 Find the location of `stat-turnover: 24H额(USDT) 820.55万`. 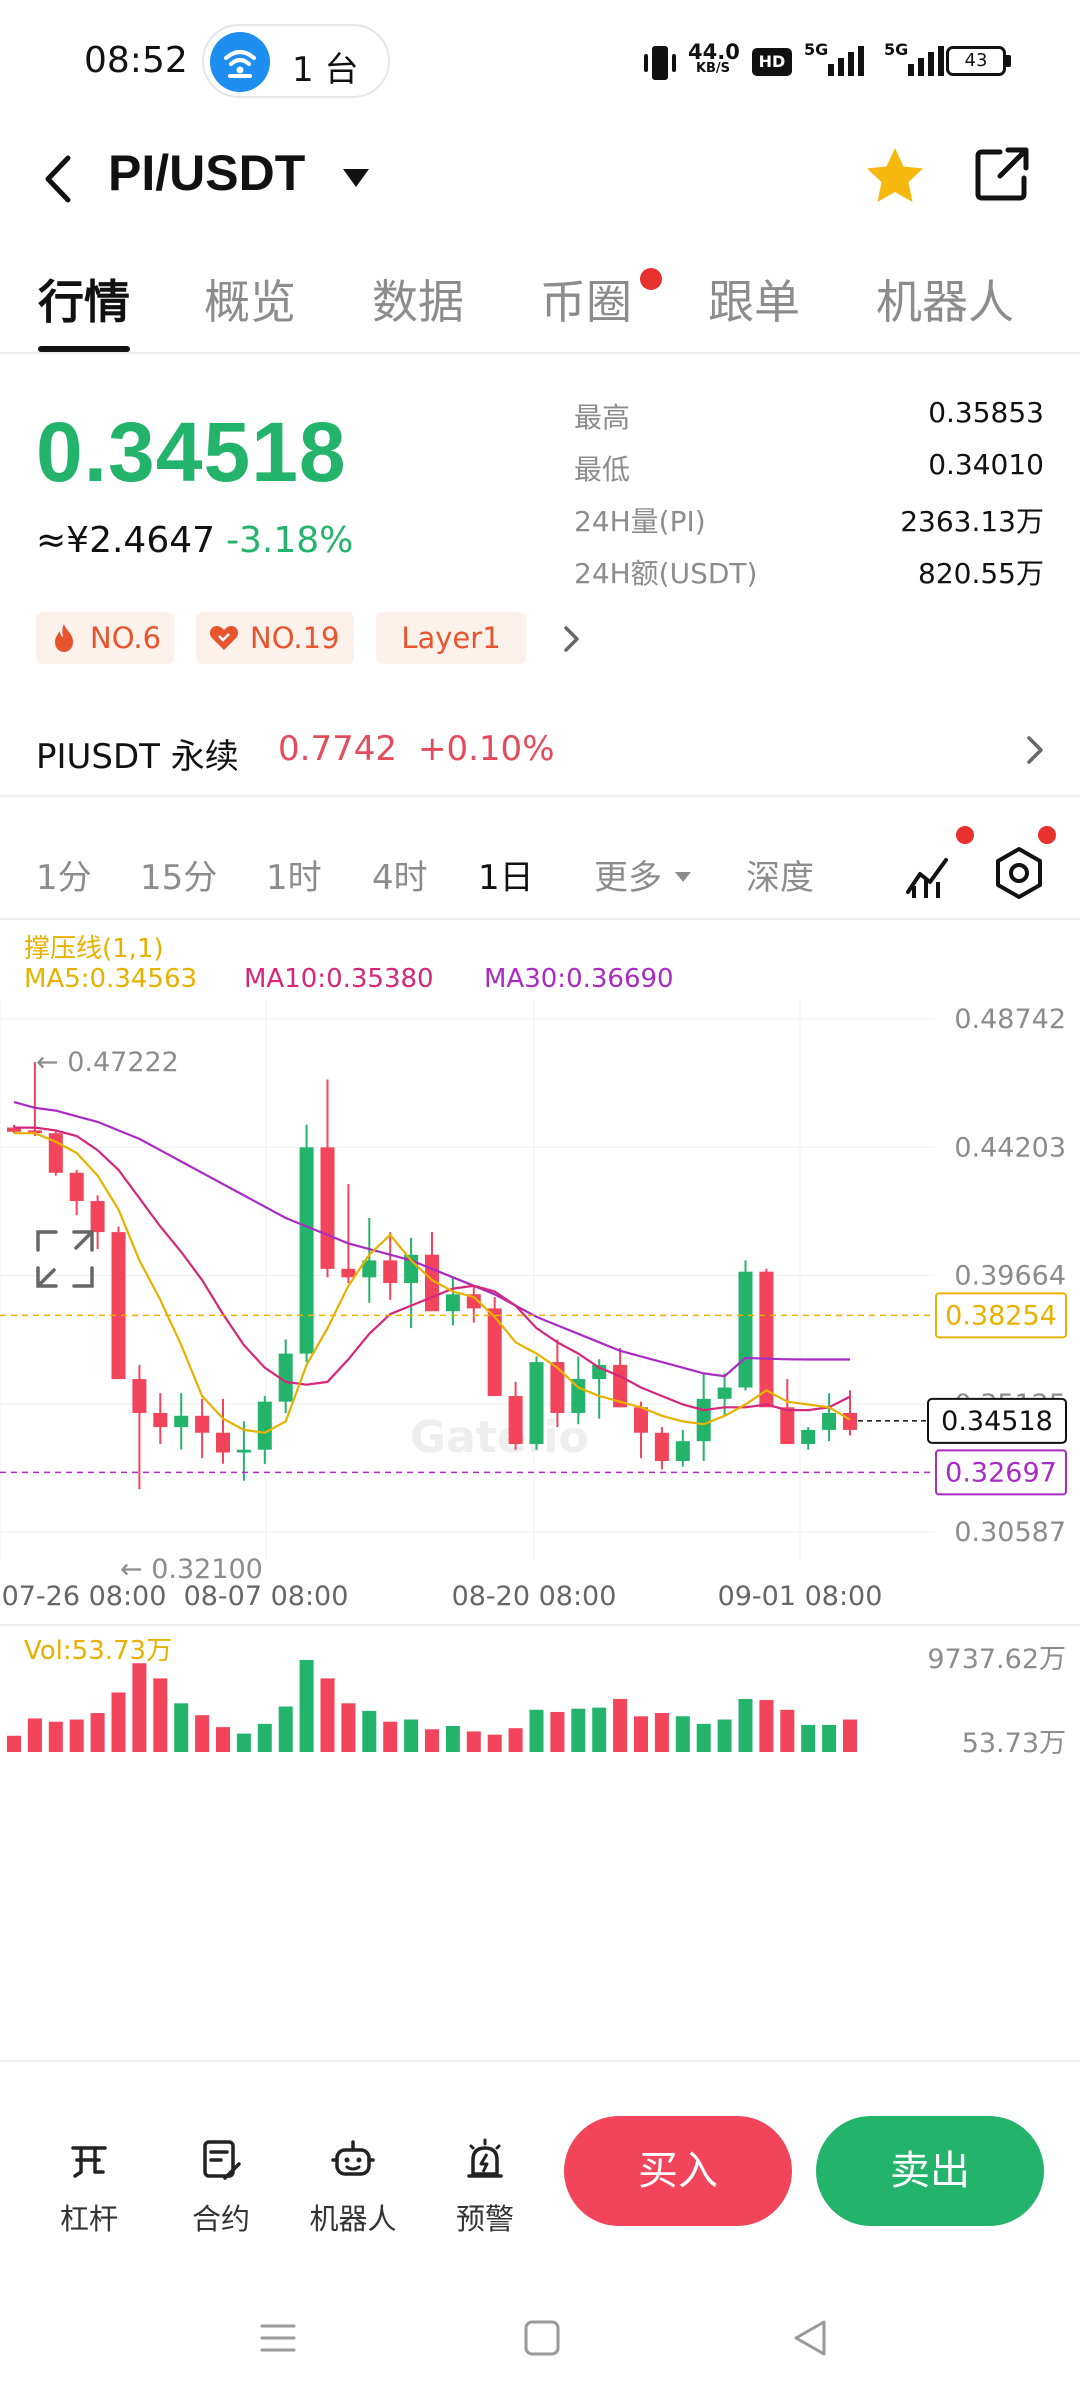

stat-turnover: 24H额(USDT) 820.55万 is located at coordinates (809, 573).